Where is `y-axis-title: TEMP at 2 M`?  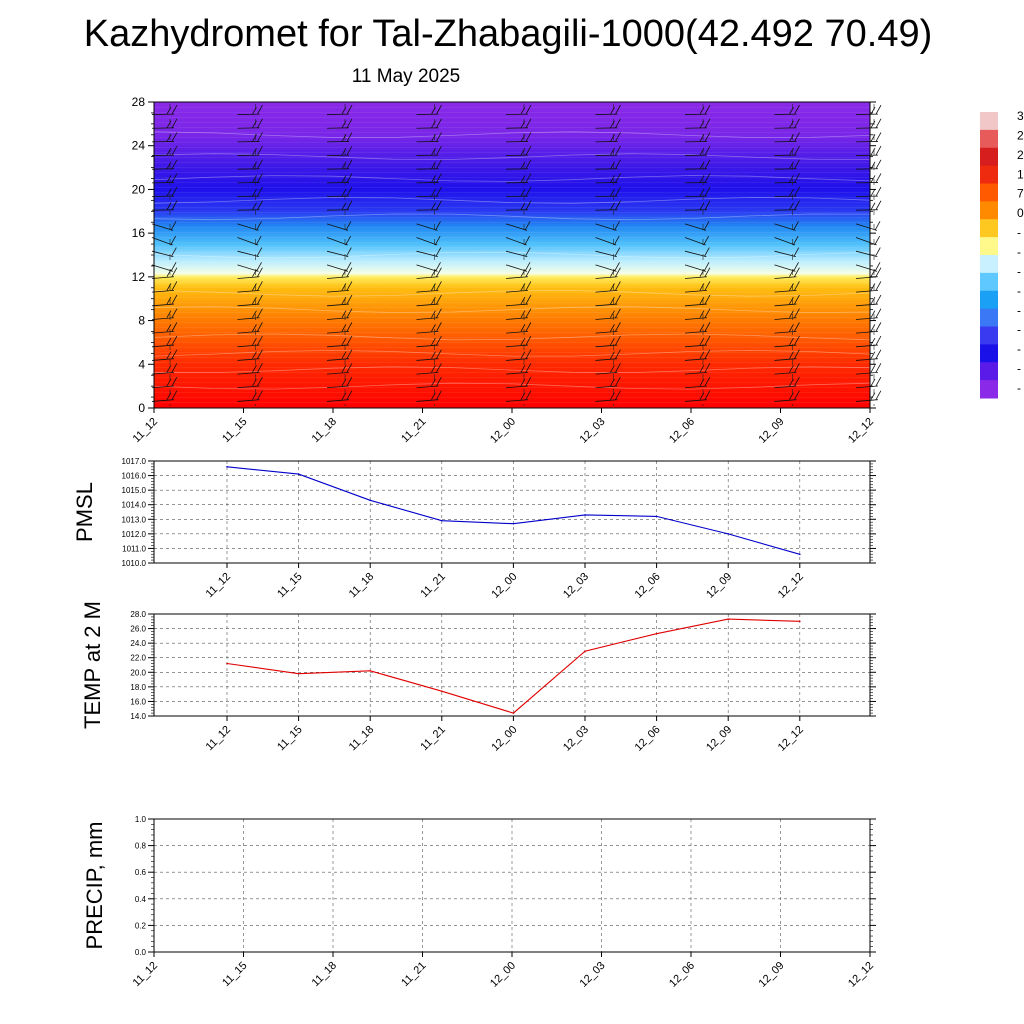 y-axis-title: TEMP at 2 M is located at coordinates (92, 665).